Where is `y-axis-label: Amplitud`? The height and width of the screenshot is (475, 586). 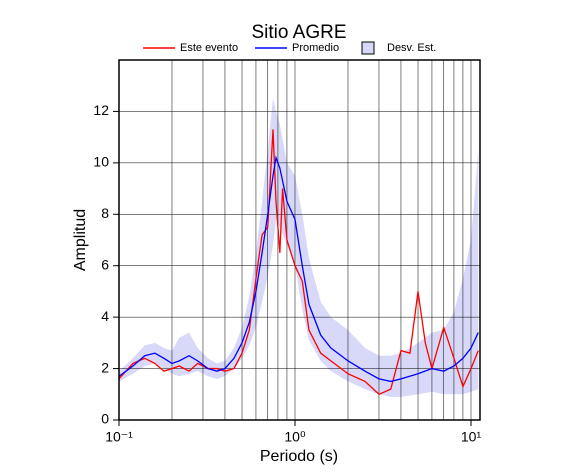
y-axis-label: Amplitud is located at coordinates (80, 240).